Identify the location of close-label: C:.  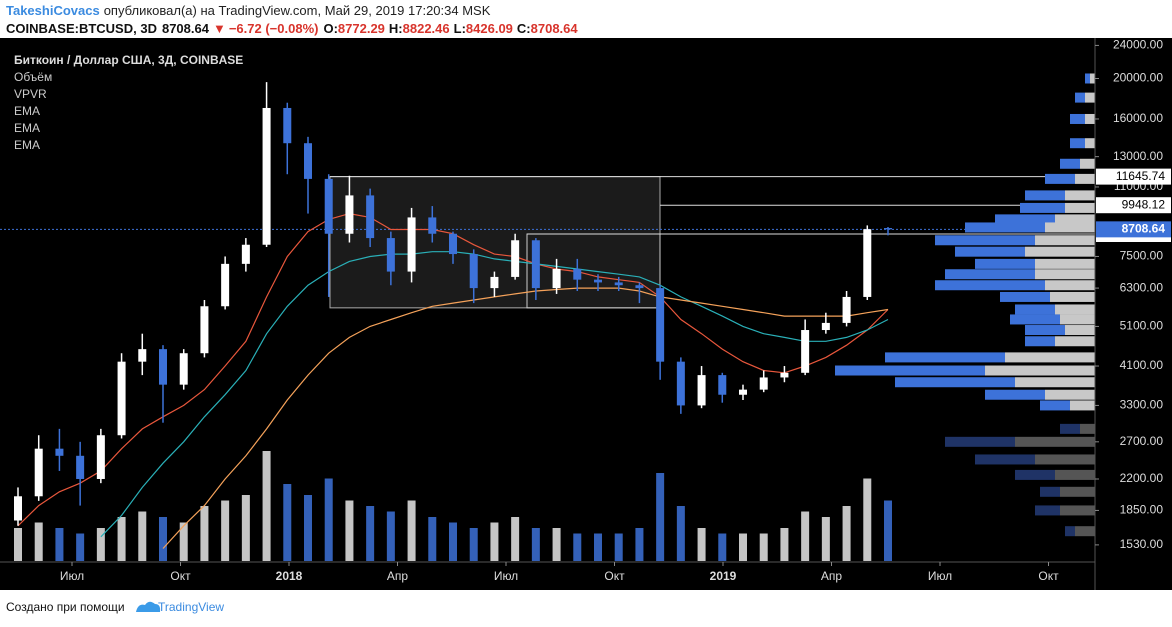
(524, 28).